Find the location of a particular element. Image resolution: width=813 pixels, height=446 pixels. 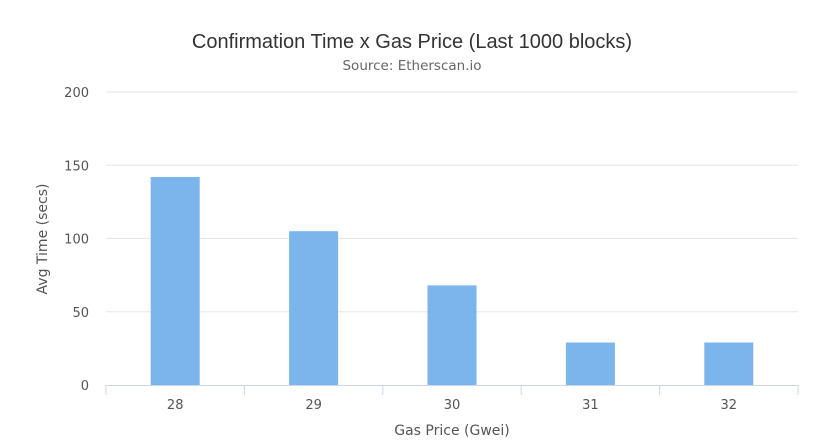

y-tick-label: 150 is located at coordinates (76, 166).